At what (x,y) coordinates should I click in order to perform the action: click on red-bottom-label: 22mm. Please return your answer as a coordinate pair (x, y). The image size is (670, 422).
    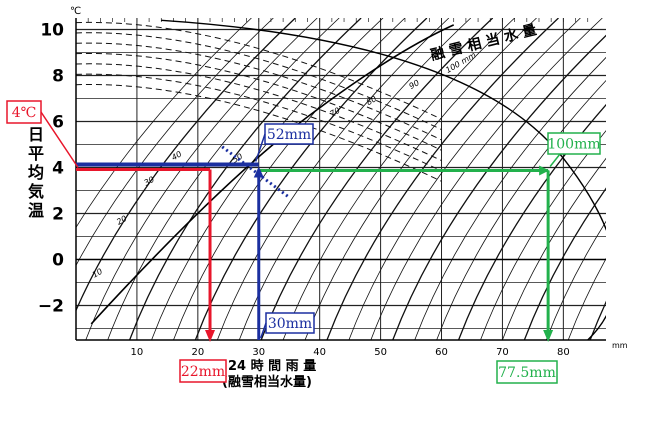
    Looking at the image, I should click on (203, 372).